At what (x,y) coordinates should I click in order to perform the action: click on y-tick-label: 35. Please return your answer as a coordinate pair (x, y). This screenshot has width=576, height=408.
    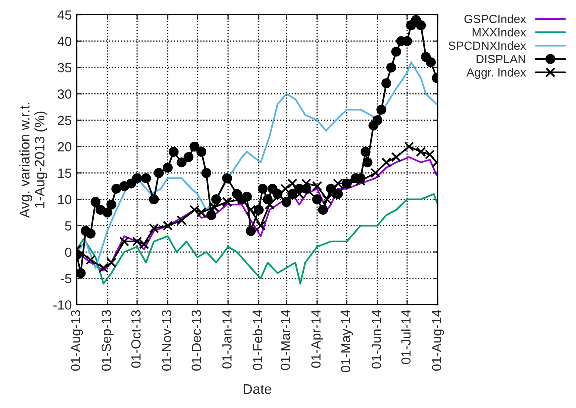
    Looking at the image, I should click on (65, 68).